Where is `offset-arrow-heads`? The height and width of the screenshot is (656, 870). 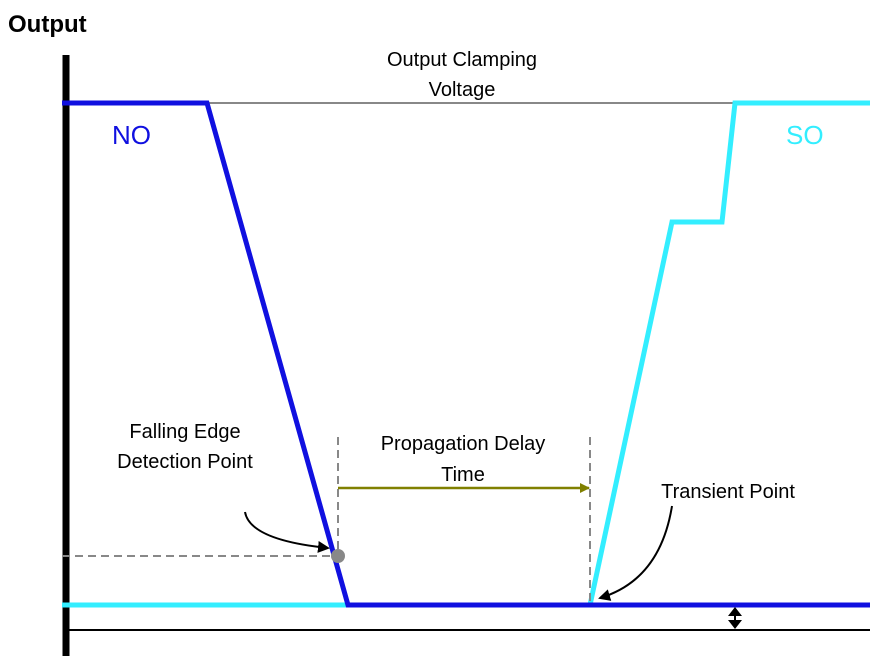 offset-arrow-heads is located at coordinates (735, 618).